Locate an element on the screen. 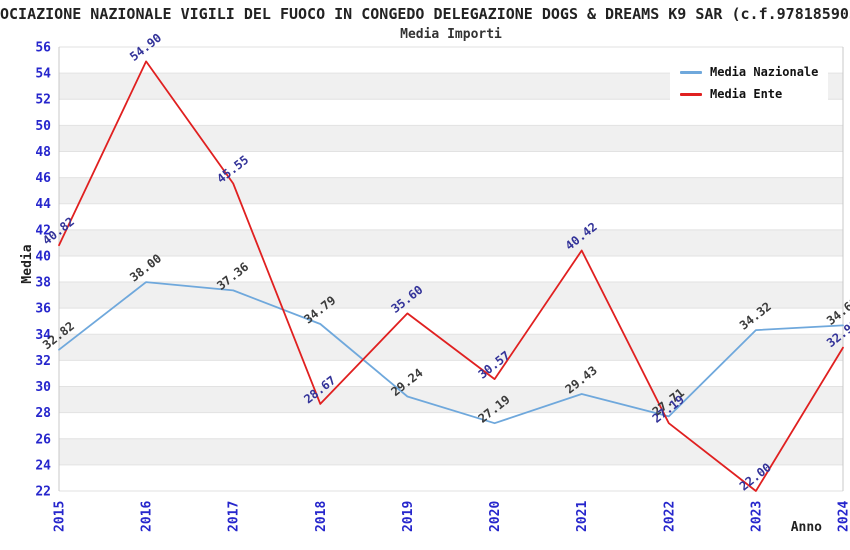 The height and width of the screenshot is (550, 850). y-tick-label: 22 is located at coordinates (43, 492).